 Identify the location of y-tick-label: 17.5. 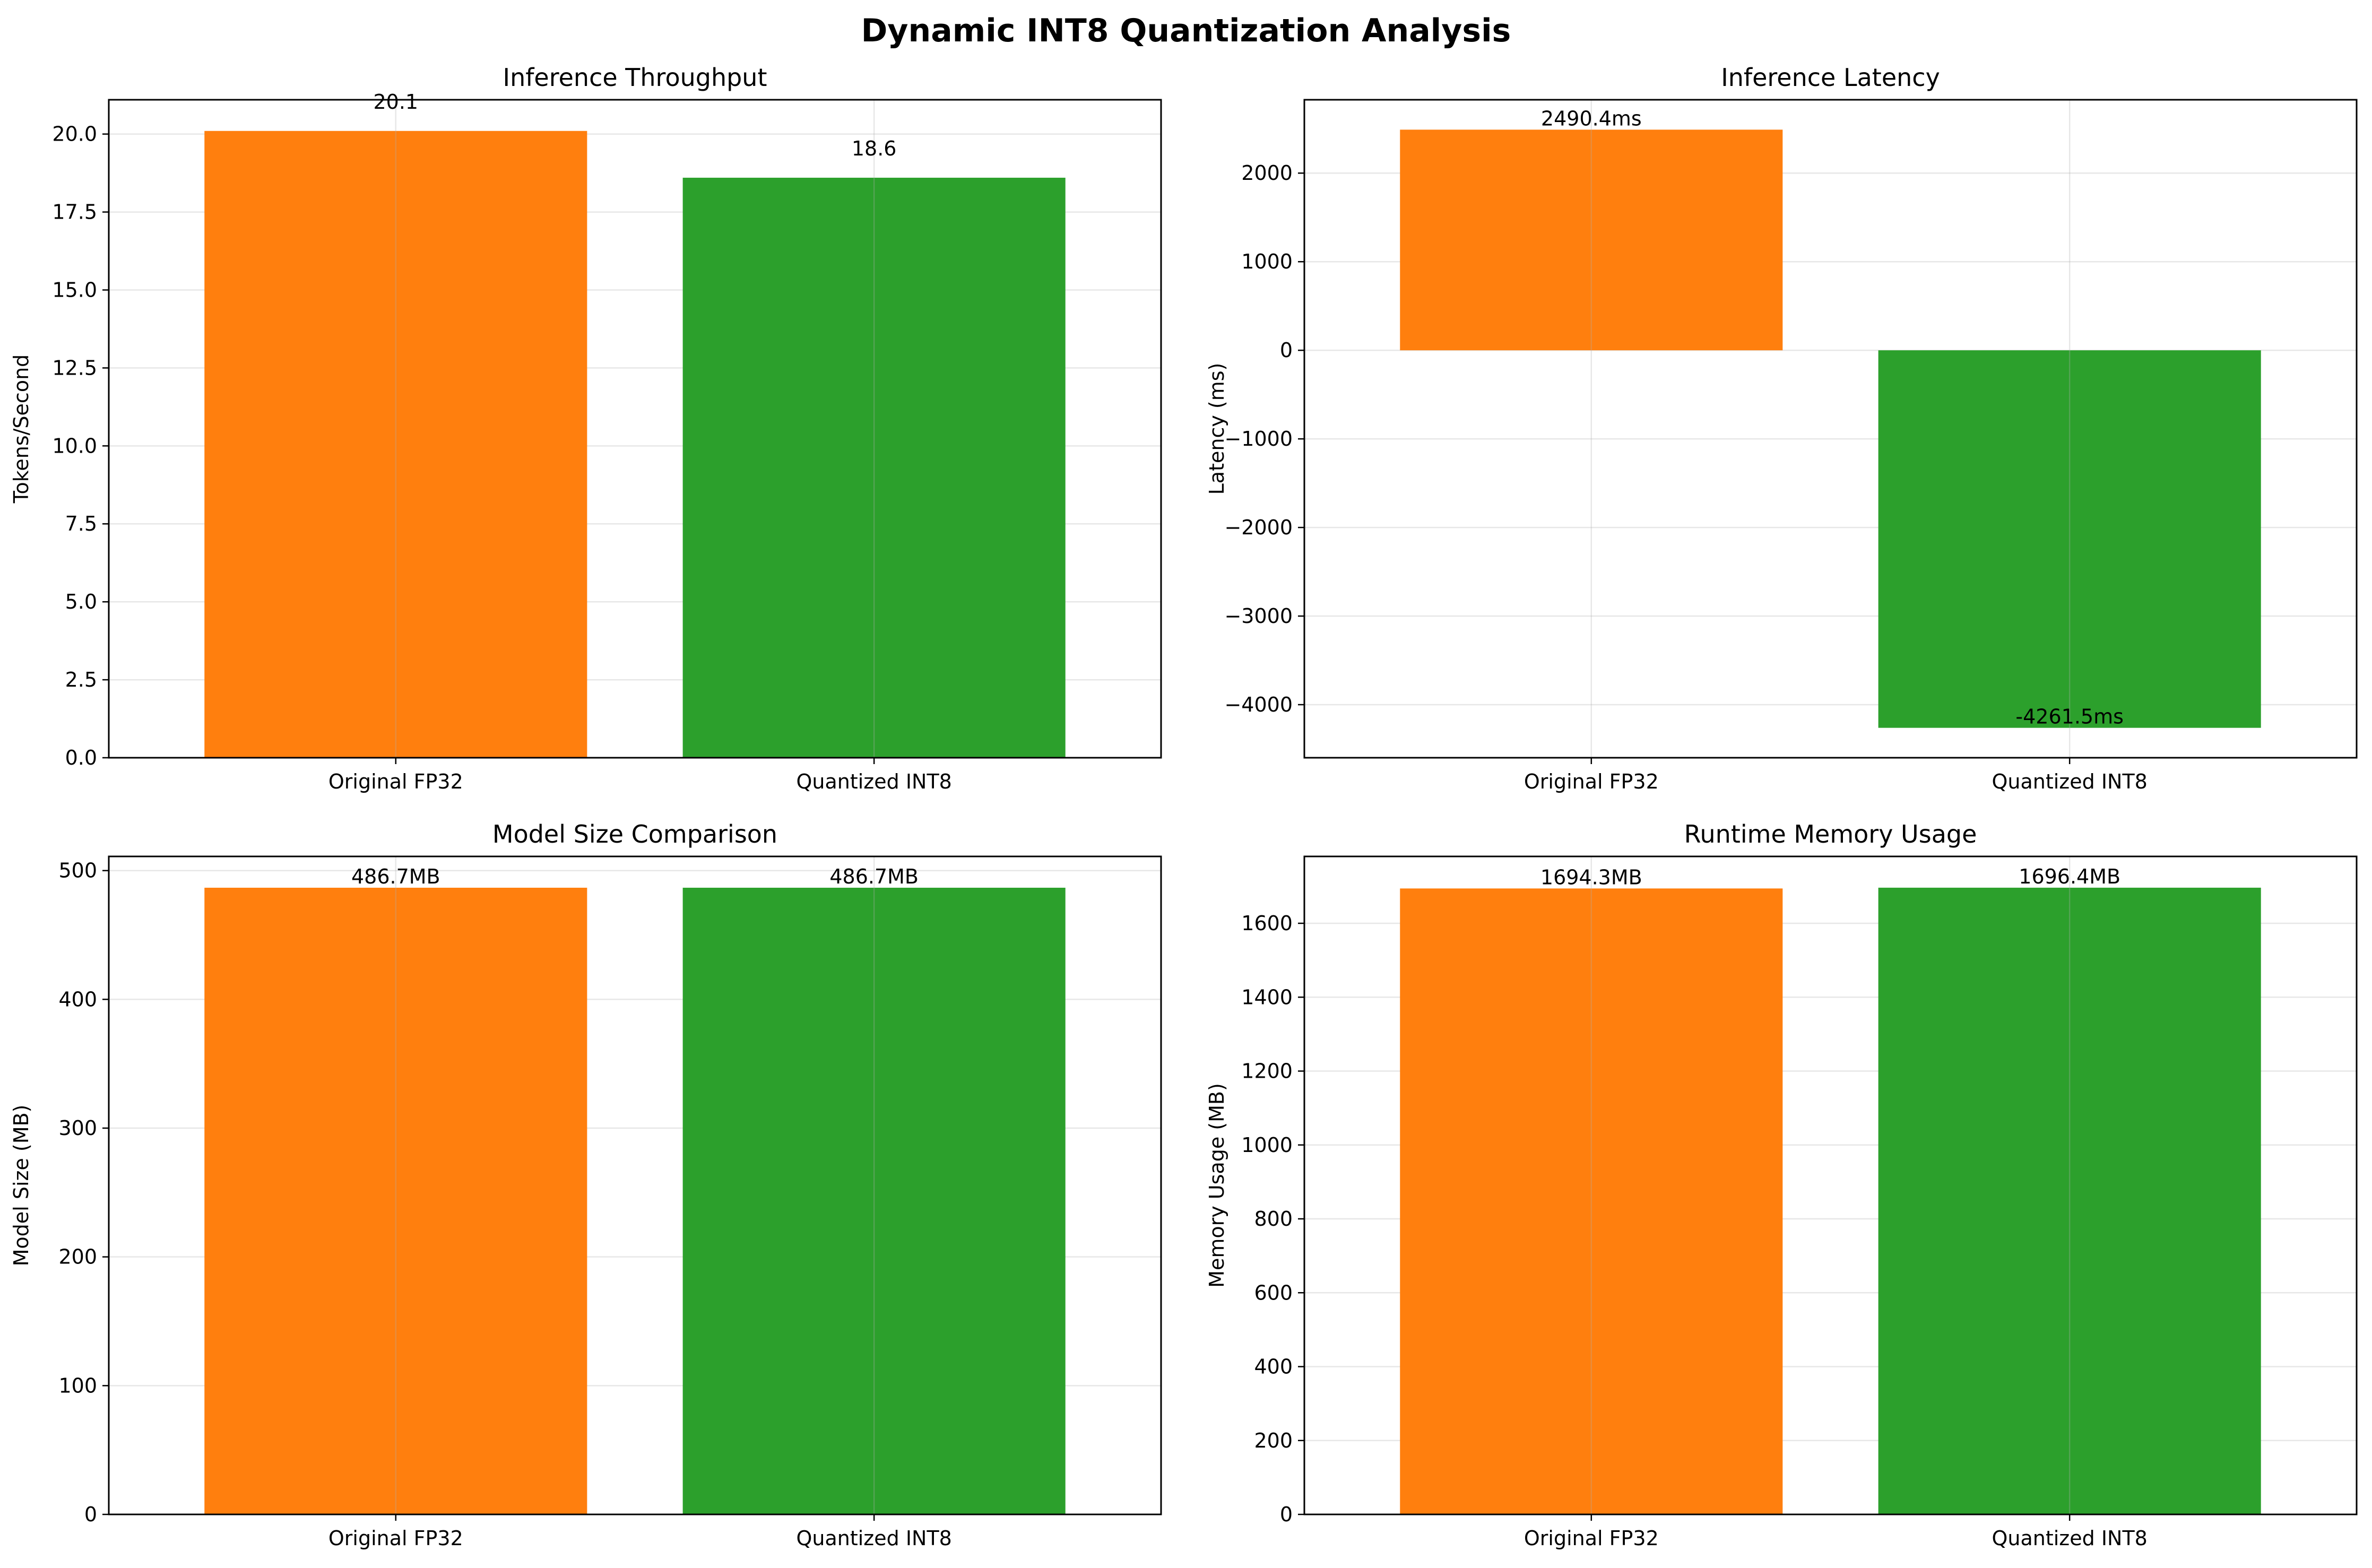
(75, 212).